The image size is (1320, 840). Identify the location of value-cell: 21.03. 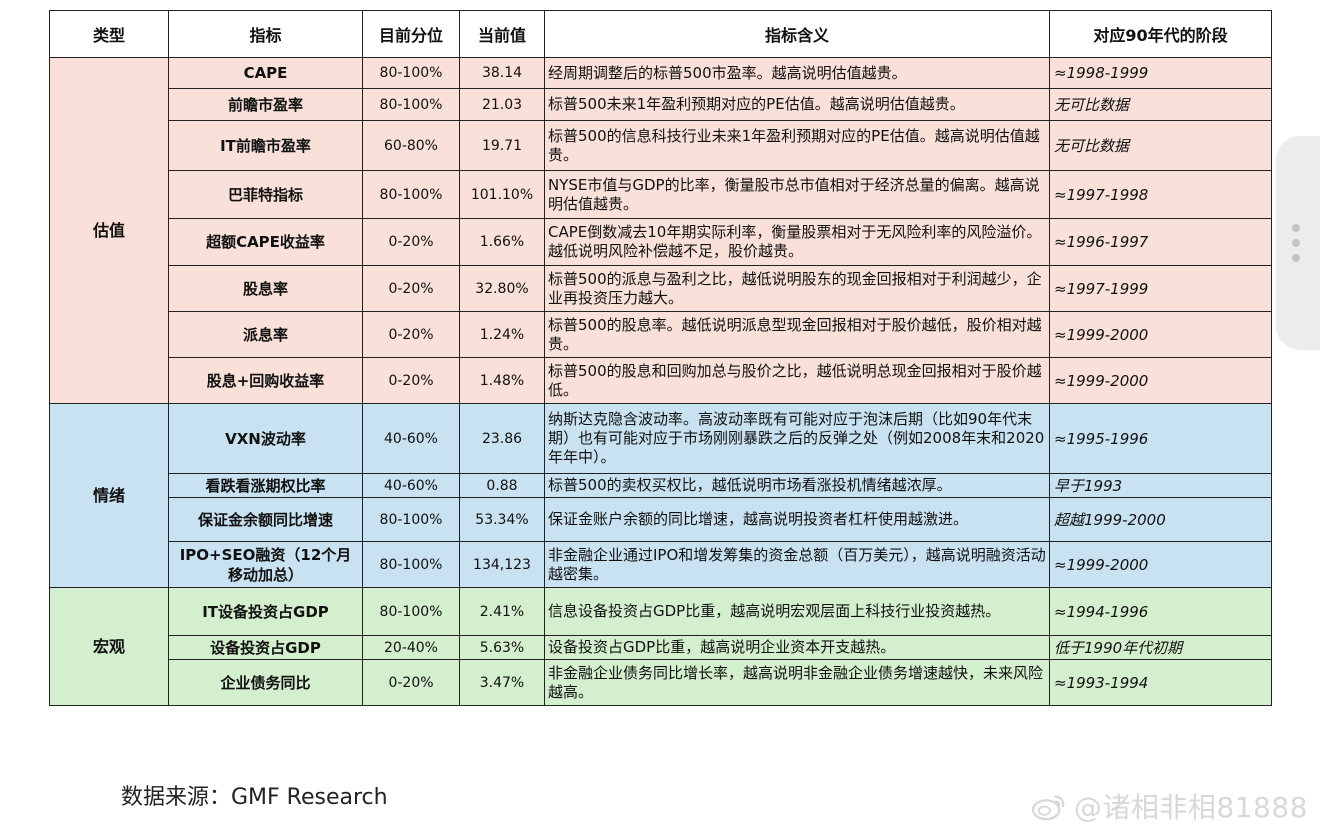
(502, 104).